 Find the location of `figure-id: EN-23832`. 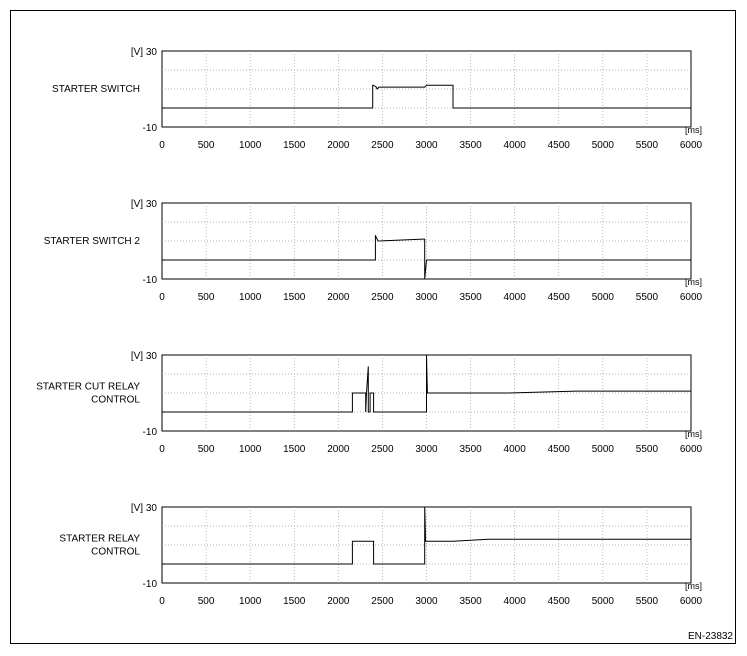

figure-id: EN-23832 is located at coordinates (710, 636).